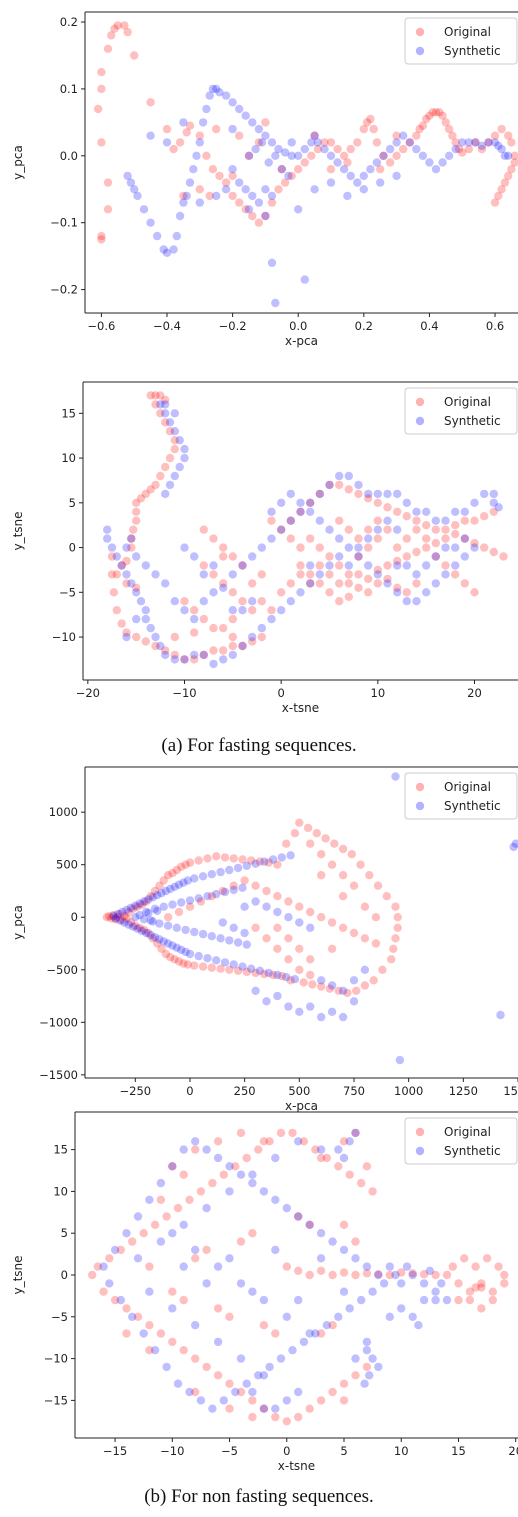  I want to click on legend-marker-synthetic, so click(420, 421).